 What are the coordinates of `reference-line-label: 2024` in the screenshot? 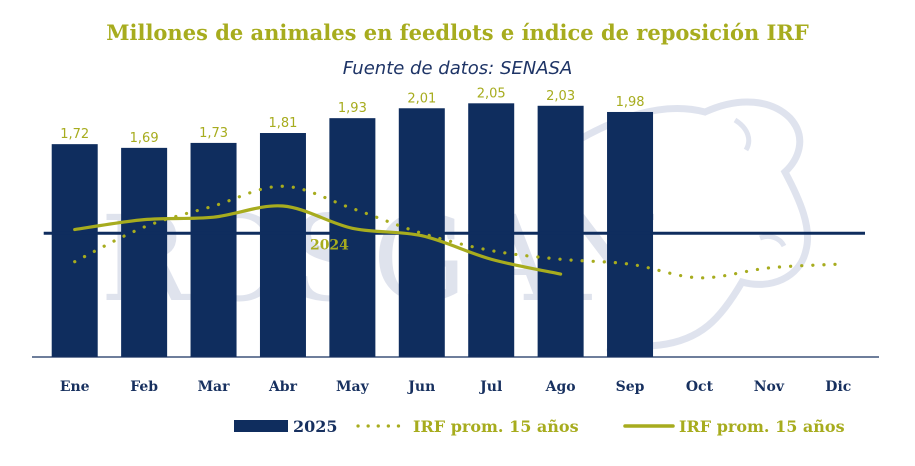 It's located at (329, 245).